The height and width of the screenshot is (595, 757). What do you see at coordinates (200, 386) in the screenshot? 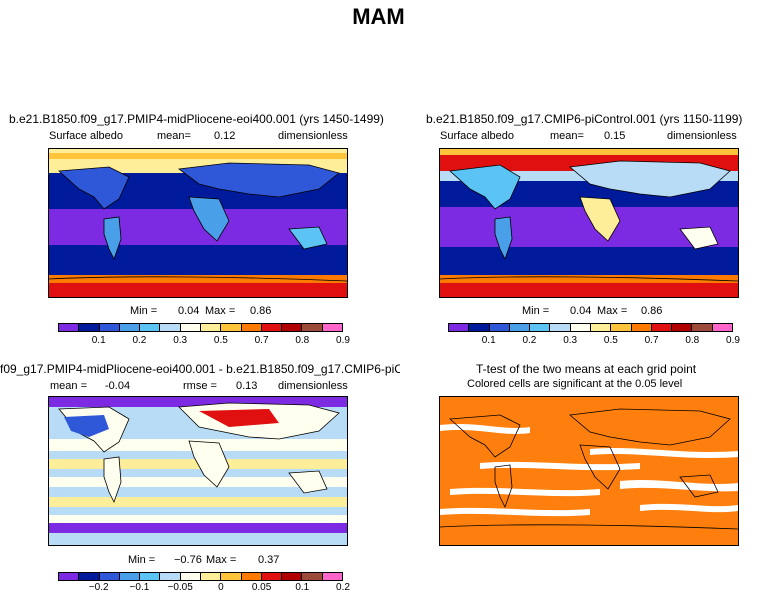
I see `rmse-label: rmse =` at bounding box center [200, 386].